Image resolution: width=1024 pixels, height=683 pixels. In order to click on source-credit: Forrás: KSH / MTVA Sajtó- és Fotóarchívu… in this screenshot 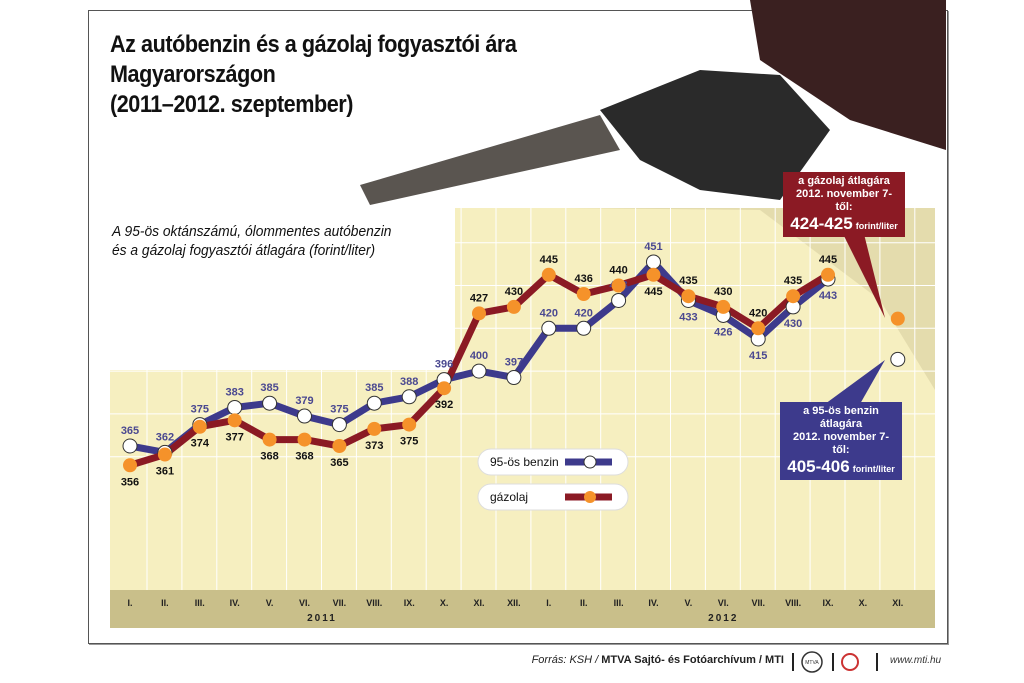, I will do `click(658, 660)`.